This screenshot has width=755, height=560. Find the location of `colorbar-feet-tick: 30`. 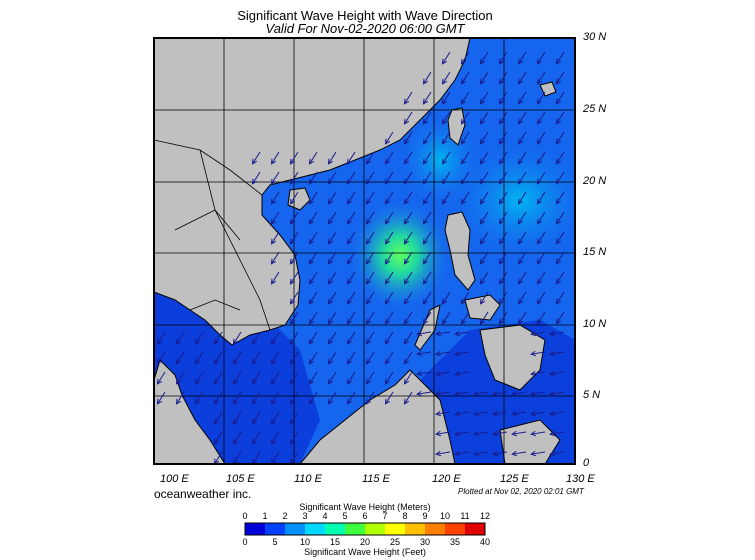

colorbar-feet-tick: 30 is located at coordinates (424, 542).